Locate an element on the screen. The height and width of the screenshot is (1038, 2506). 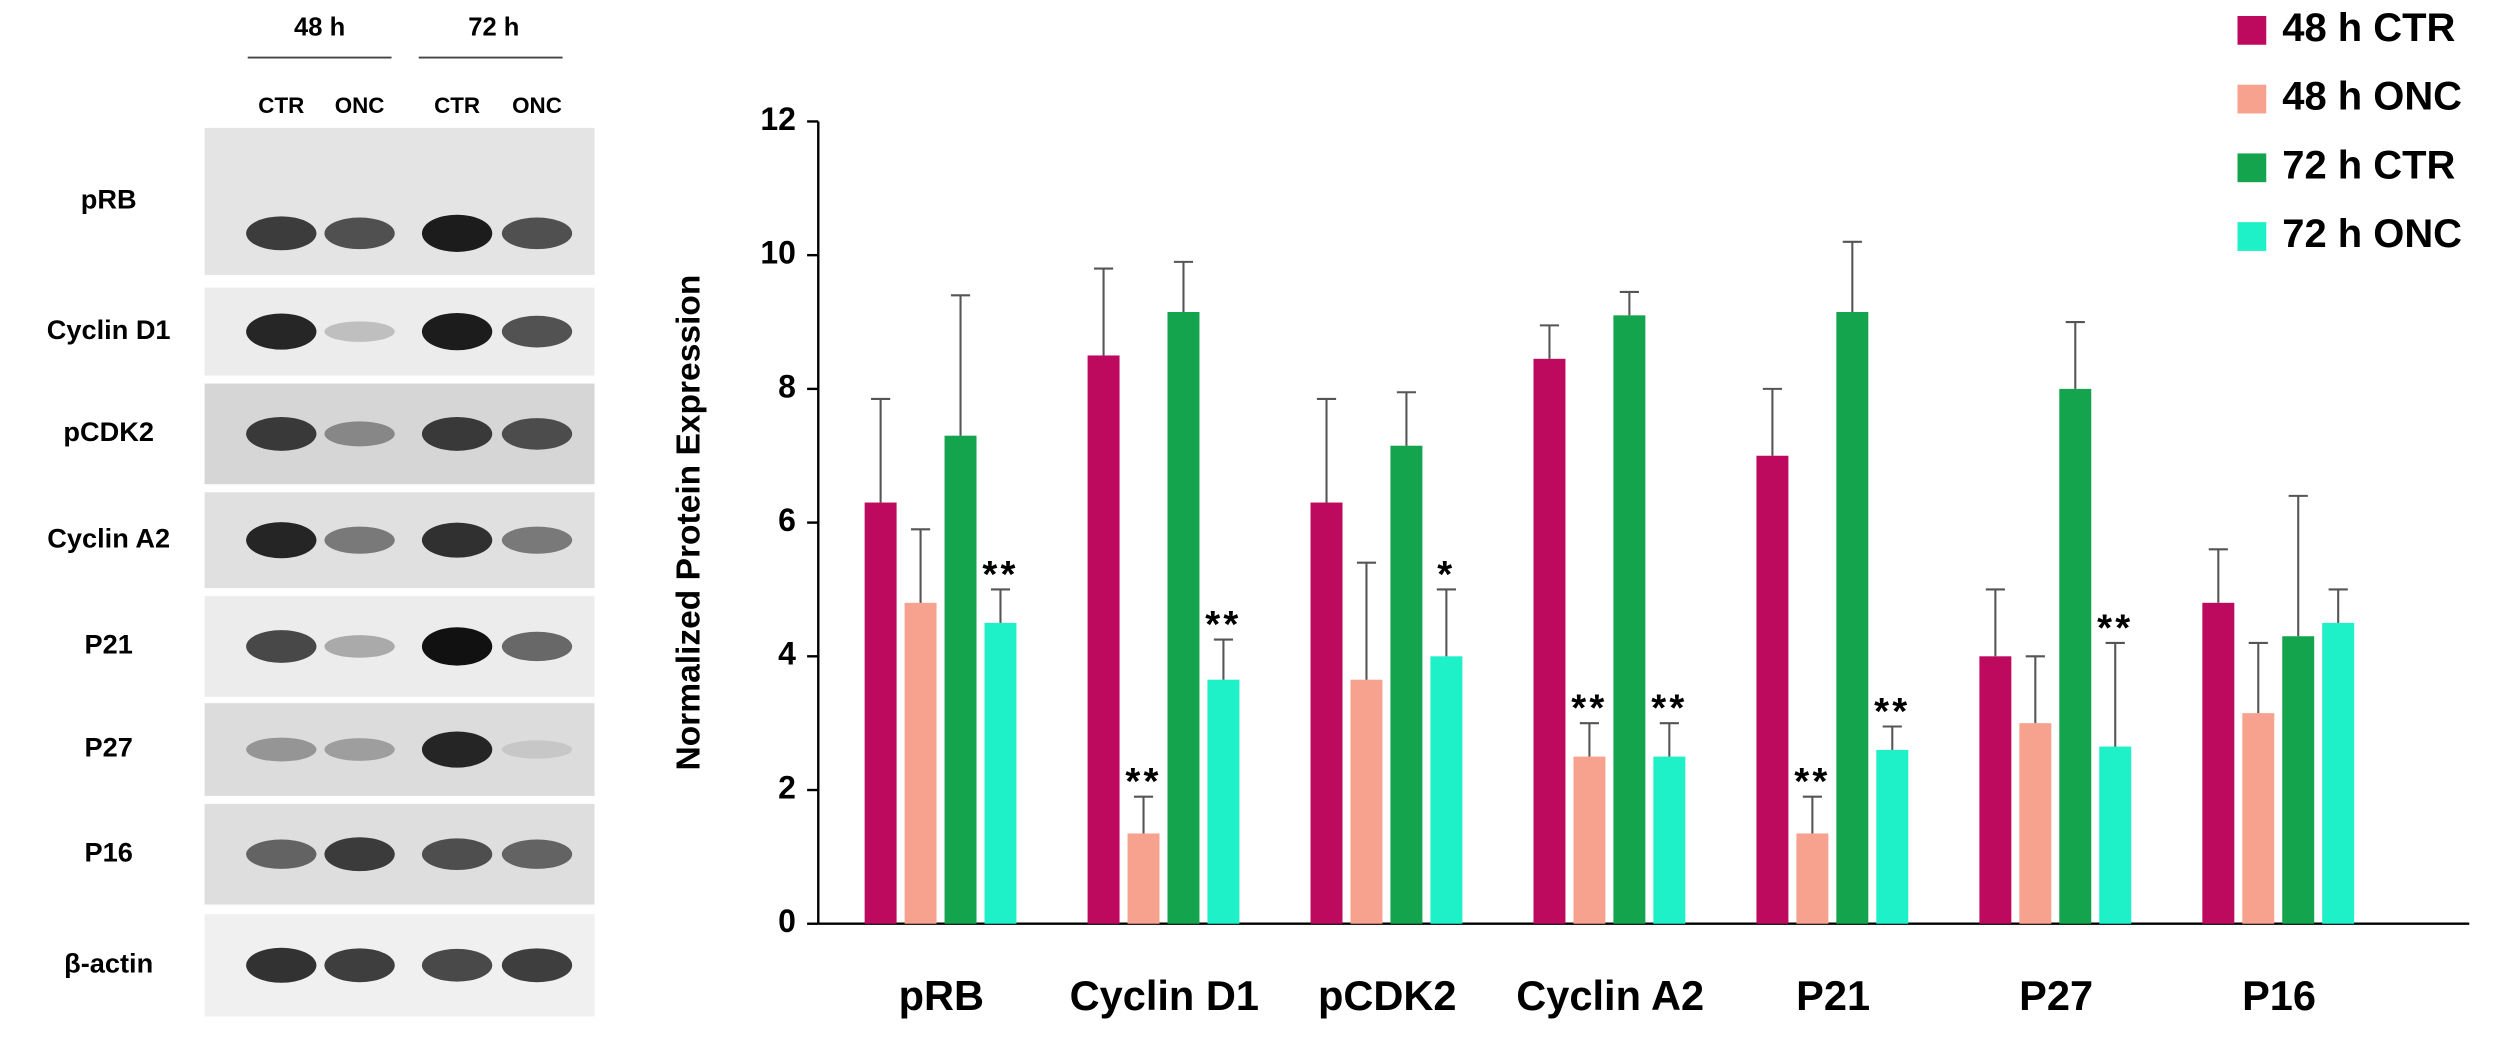
x-tick-label: P21 is located at coordinates (1833, 995).